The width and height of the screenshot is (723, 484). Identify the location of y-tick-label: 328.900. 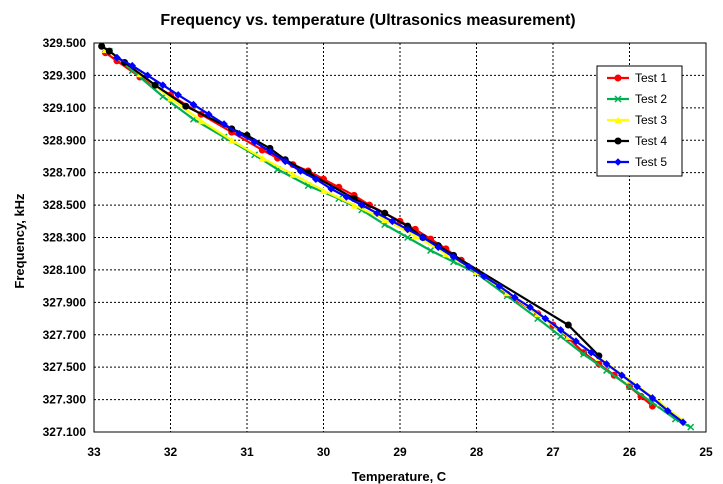
(65, 140).